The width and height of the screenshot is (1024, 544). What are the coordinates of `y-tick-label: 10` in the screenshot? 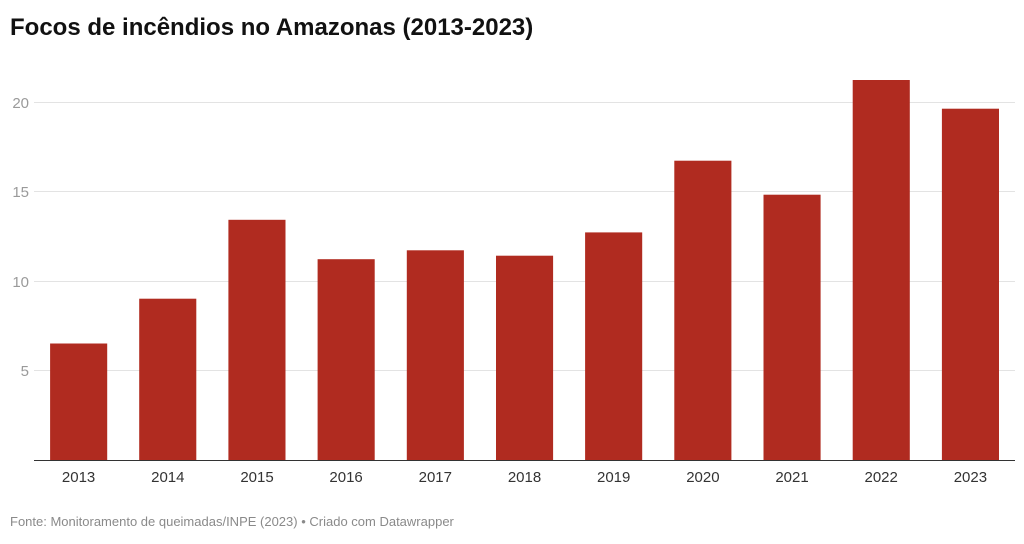 It's located at (20, 282).